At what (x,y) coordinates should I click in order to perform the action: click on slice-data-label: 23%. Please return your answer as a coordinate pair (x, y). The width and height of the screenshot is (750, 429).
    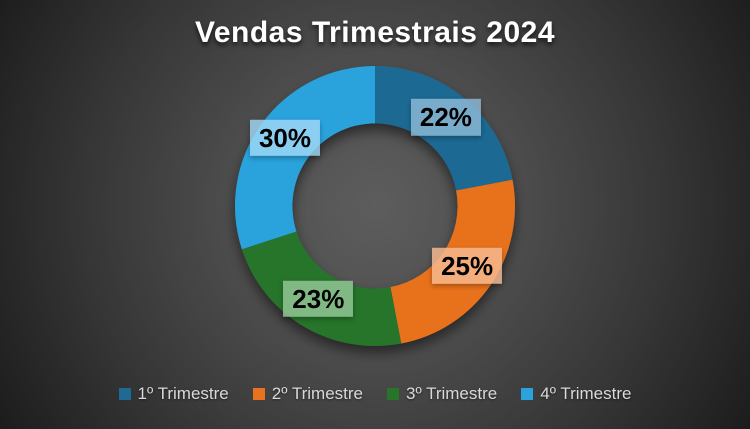
    Looking at the image, I should click on (318, 299).